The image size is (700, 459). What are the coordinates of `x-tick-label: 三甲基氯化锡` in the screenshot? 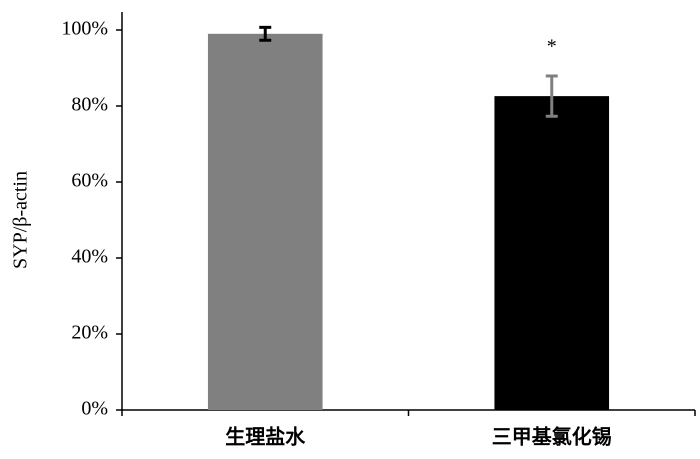 It's located at (552, 437).